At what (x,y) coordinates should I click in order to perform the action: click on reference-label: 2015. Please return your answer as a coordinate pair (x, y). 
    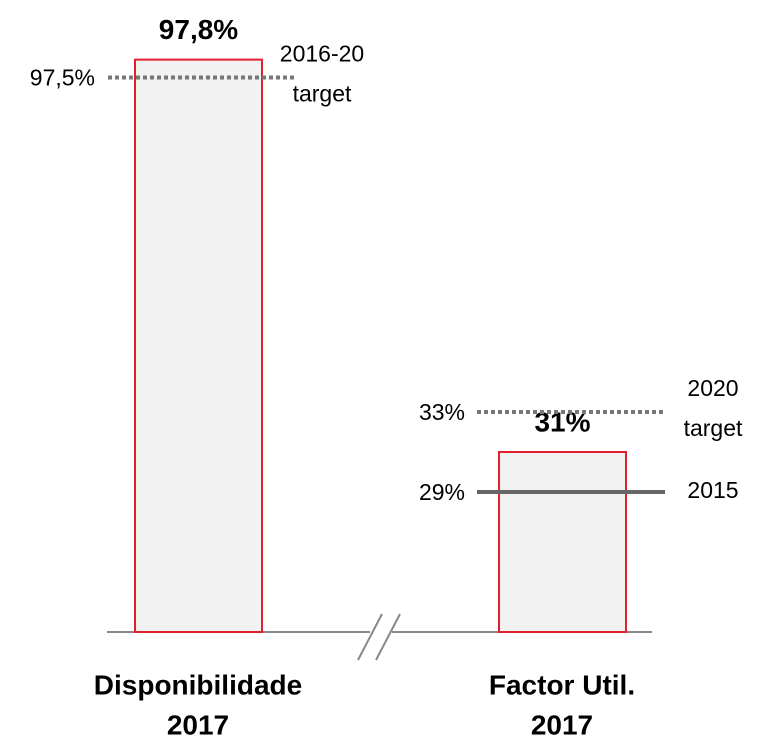
    Looking at the image, I should click on (712, 490).